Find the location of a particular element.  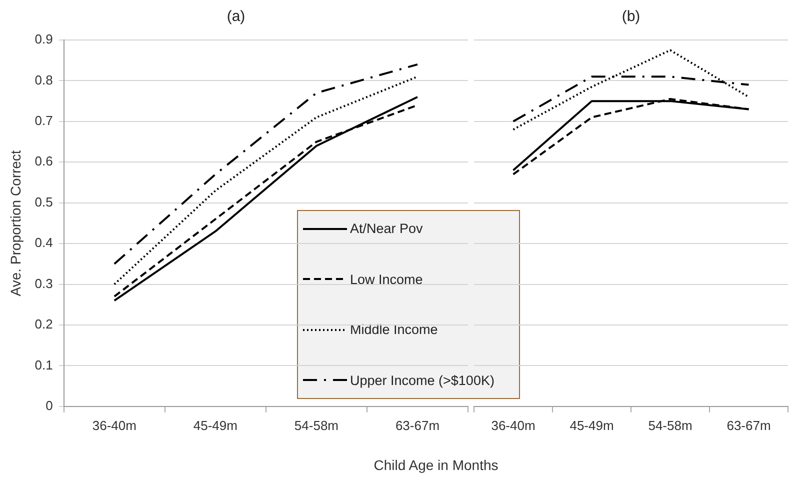

y-tick-label: 0.2 is located at coordinates (43, 324).